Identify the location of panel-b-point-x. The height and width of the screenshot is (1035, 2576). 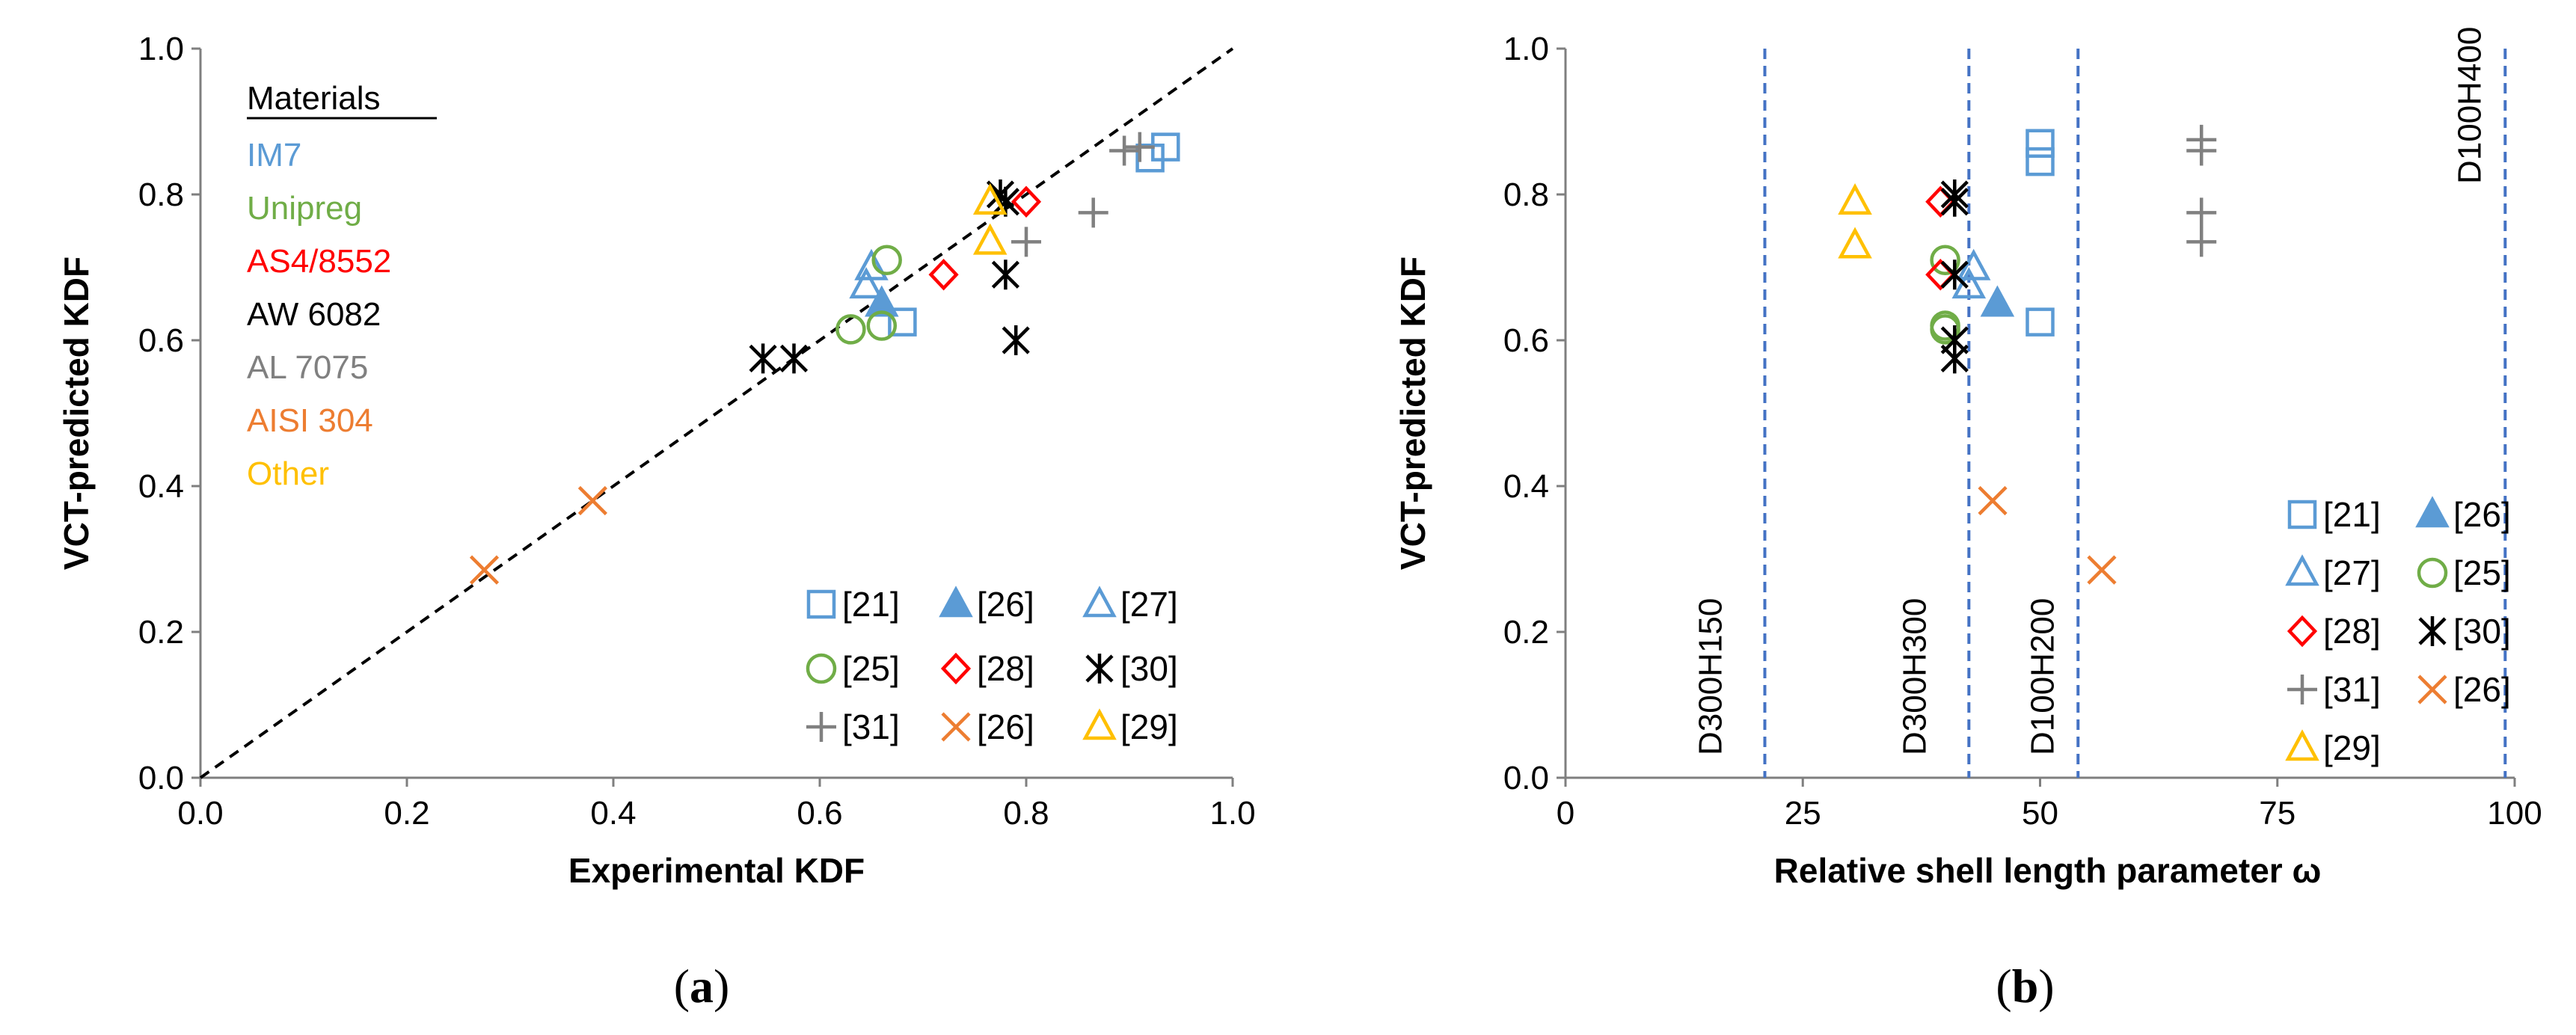
(1993, 500).